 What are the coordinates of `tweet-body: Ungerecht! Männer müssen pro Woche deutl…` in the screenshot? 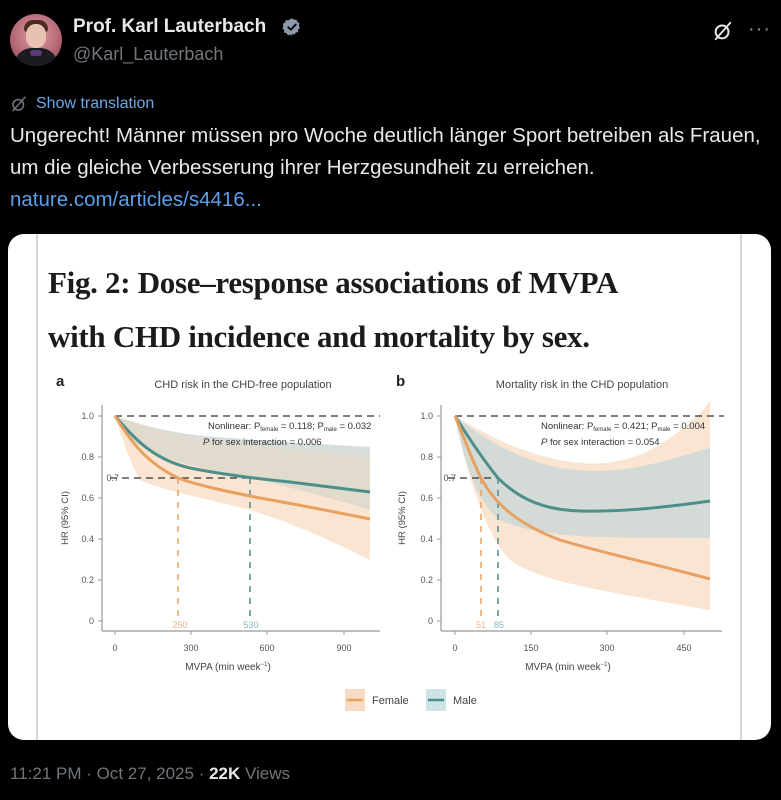 It's located at (385, 151).